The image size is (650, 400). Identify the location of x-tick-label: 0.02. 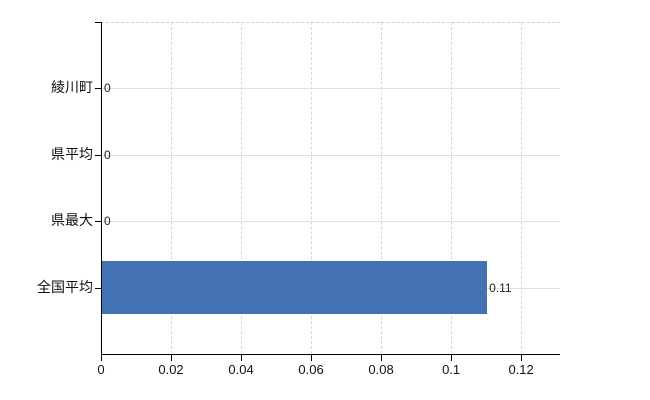
(171, 369).